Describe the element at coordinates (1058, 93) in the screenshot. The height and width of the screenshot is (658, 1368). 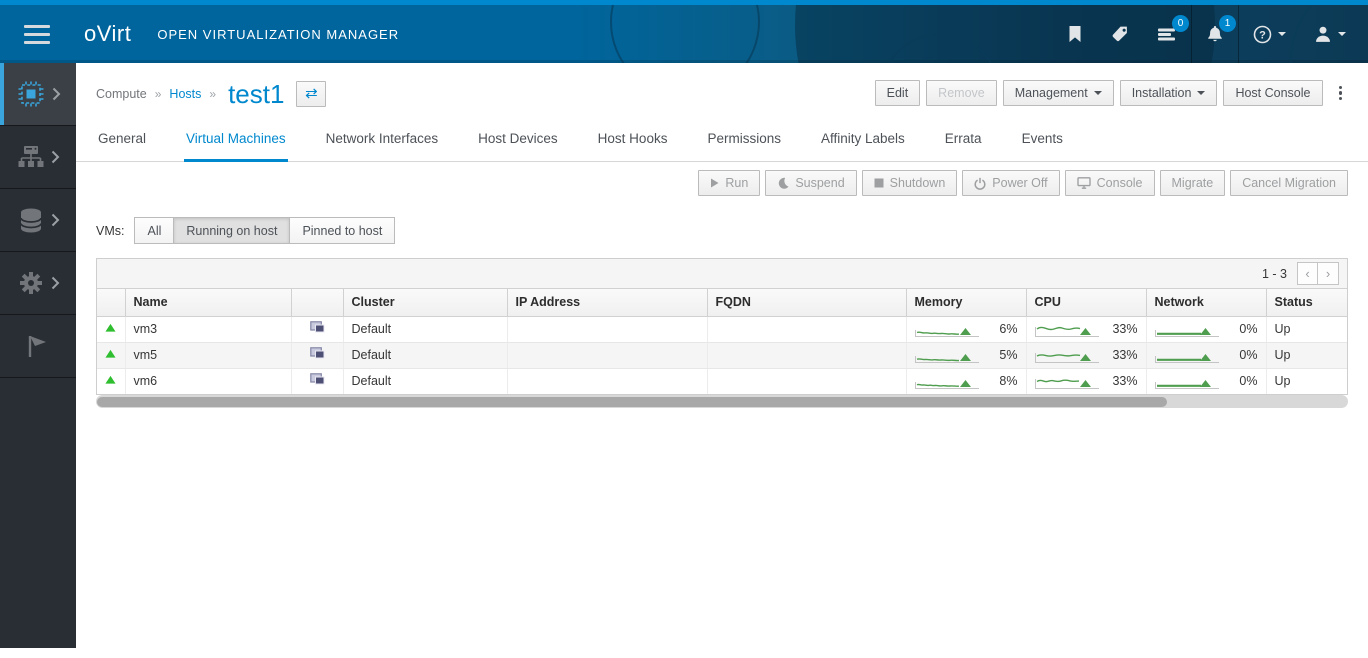
I see `management-dropdown-button: Management` at that location.